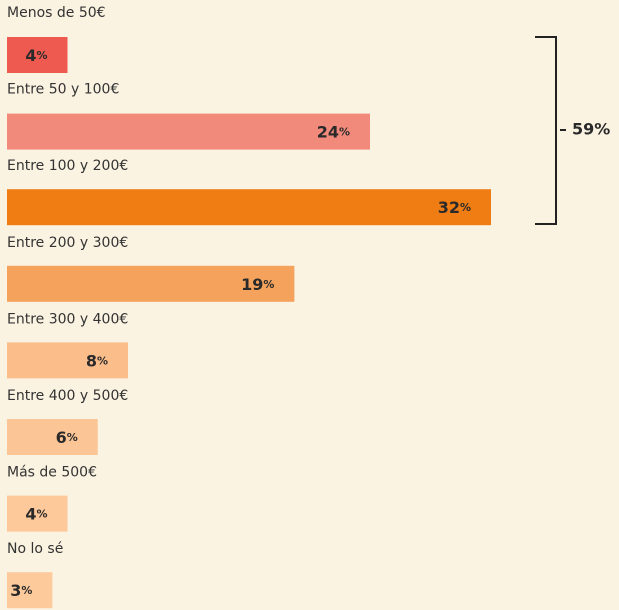 This screenshot has height=610, width=619. I want to click on value-label: 19%, so click(257, 283).